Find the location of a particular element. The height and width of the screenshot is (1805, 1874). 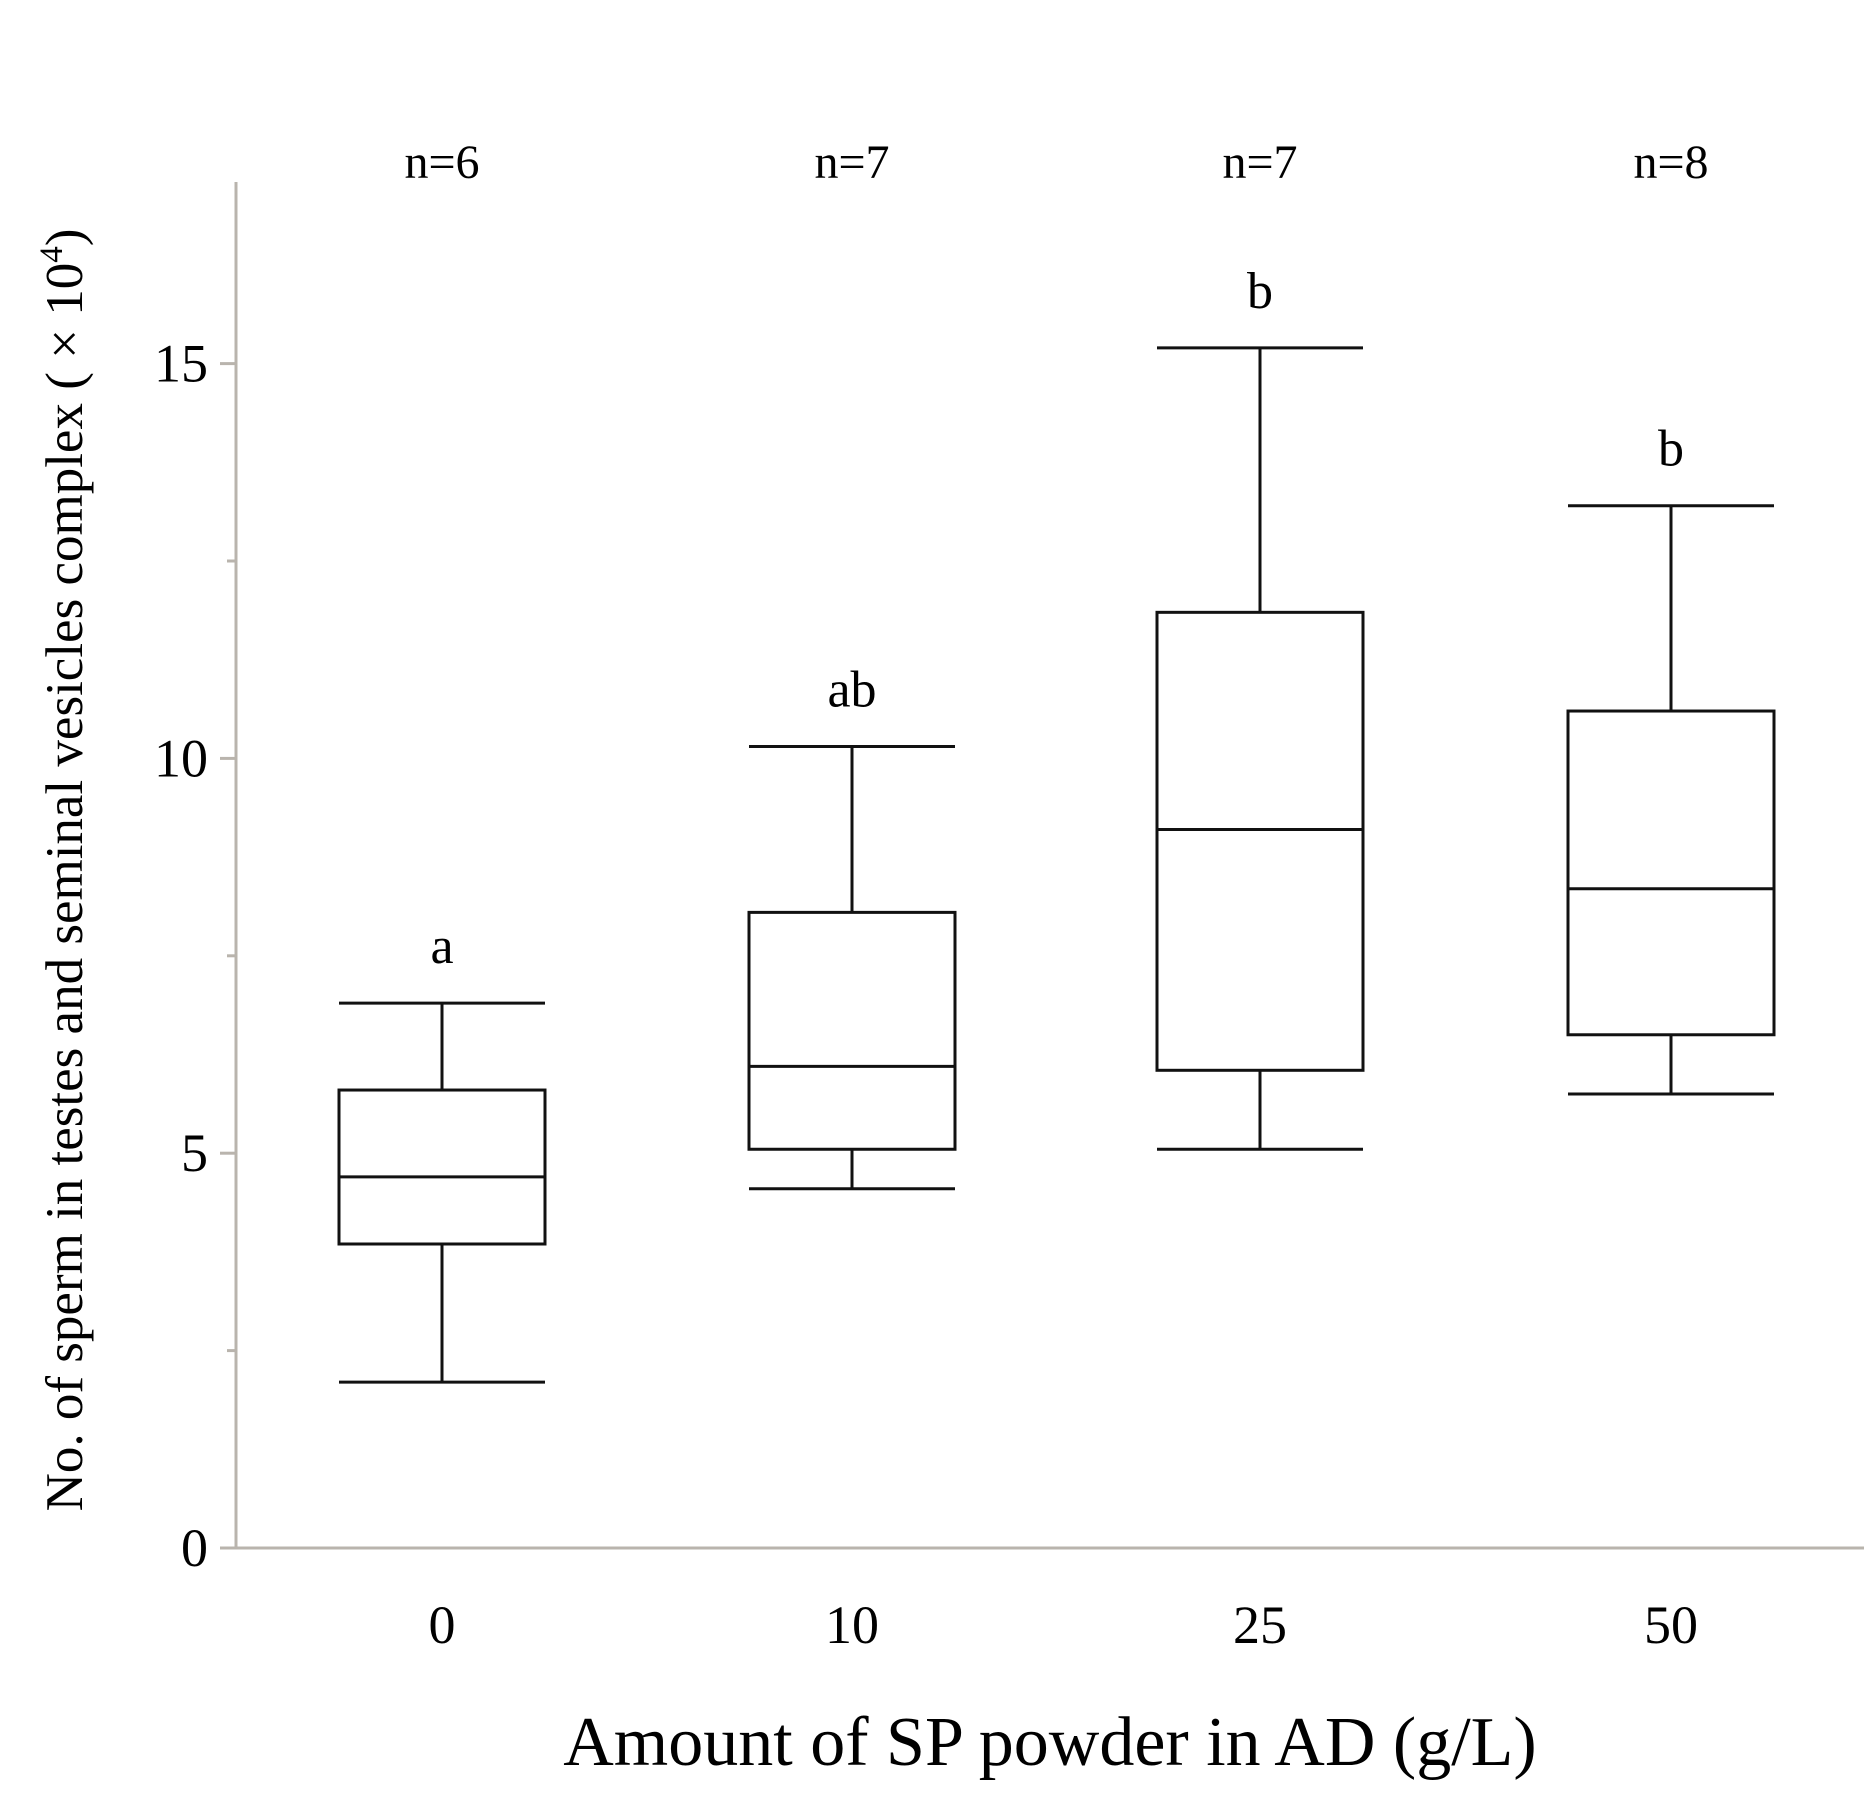

x-tick-label: 25 is located at coordinates (1260, 1625).